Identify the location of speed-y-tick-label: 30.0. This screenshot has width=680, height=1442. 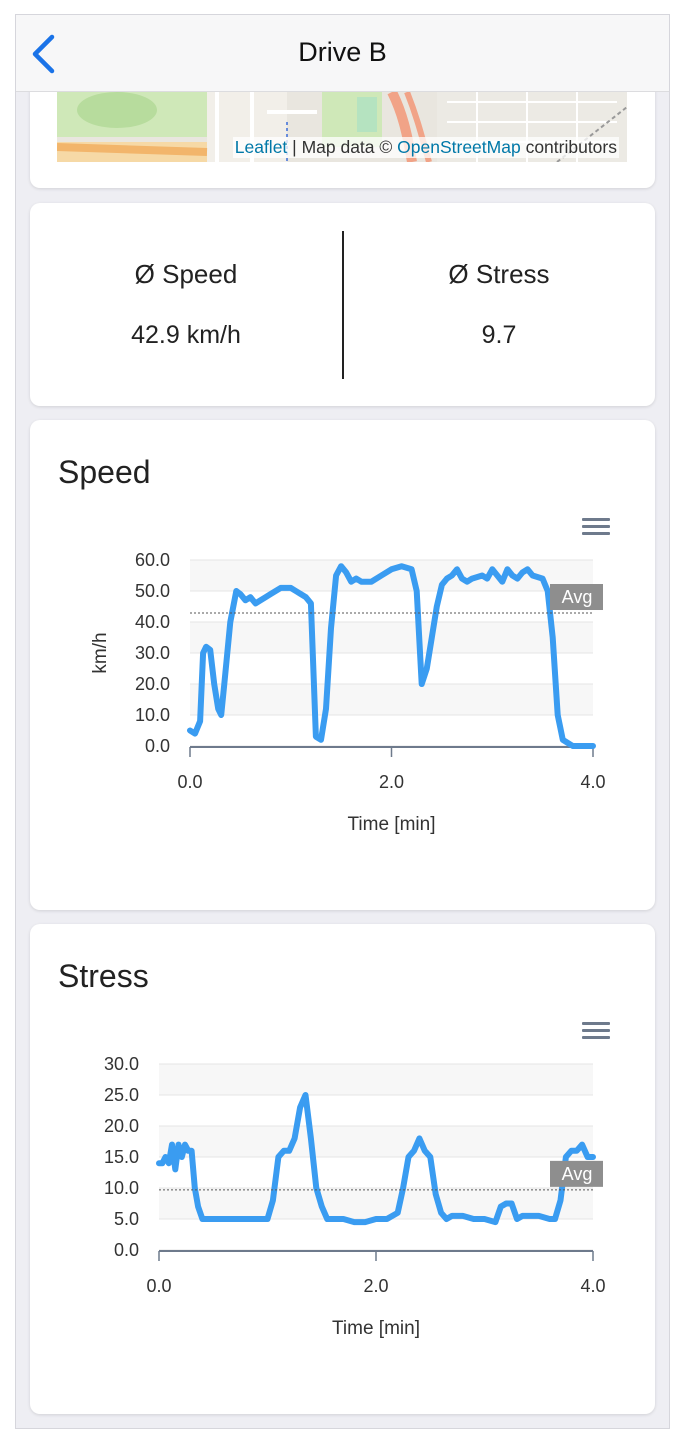
(152, 653).